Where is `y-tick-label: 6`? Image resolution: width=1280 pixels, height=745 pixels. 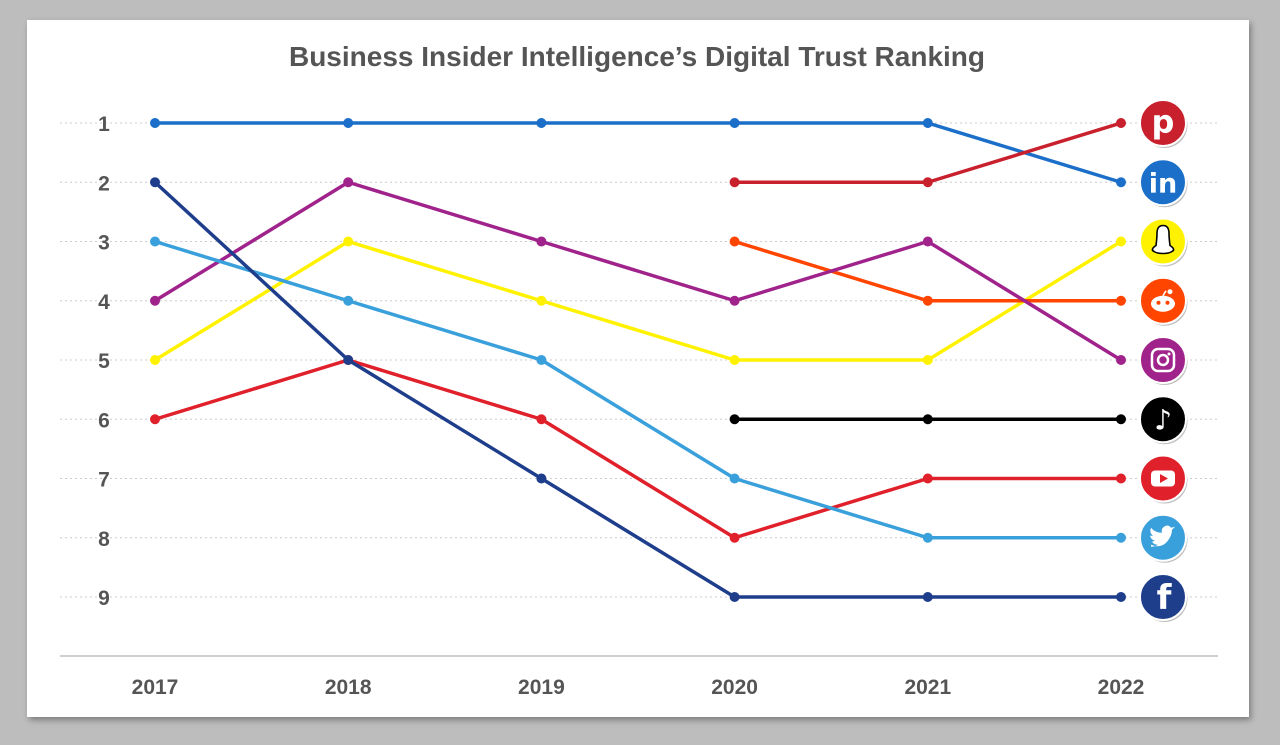 y-tick-label: 6 is located at coordinates (104, 420).